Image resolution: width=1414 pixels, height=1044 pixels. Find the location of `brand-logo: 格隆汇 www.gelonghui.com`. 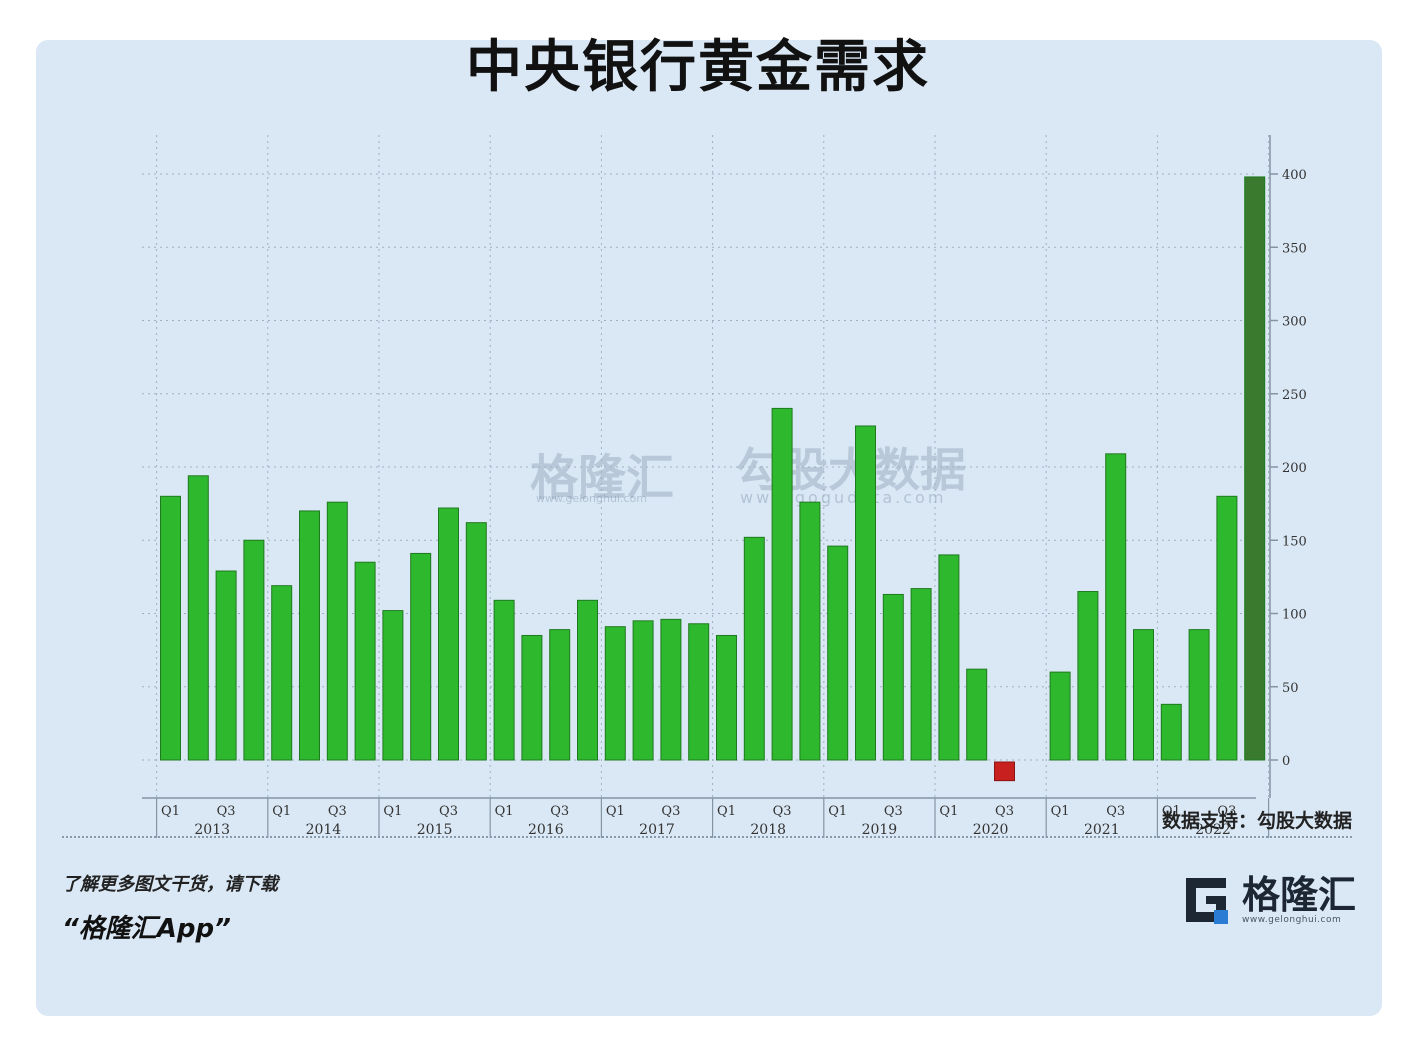

brand-logo: 格隆汇 www.gelonghui.com is located at coordinates (1267, 900).